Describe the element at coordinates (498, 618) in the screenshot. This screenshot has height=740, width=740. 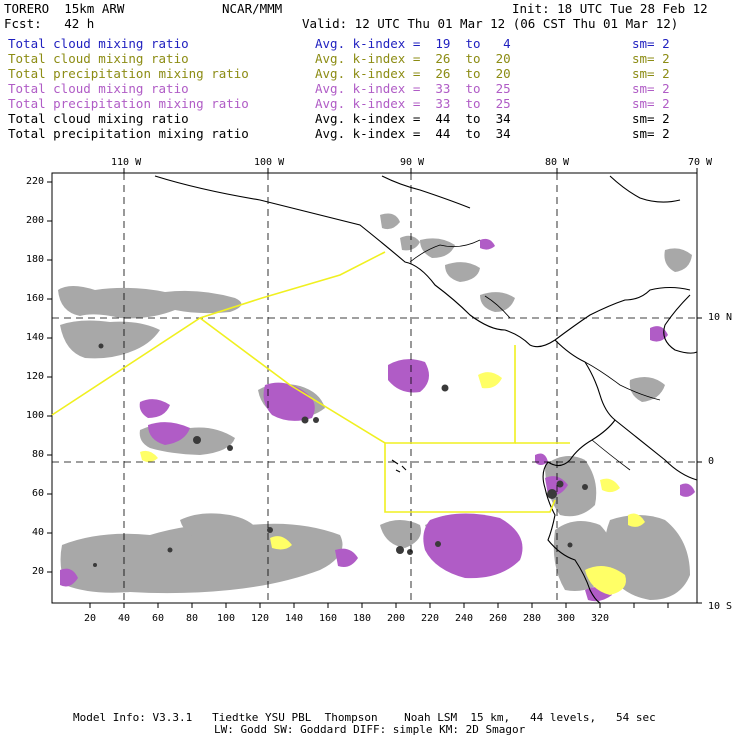
I see `x-tick-label: 260` at that location.